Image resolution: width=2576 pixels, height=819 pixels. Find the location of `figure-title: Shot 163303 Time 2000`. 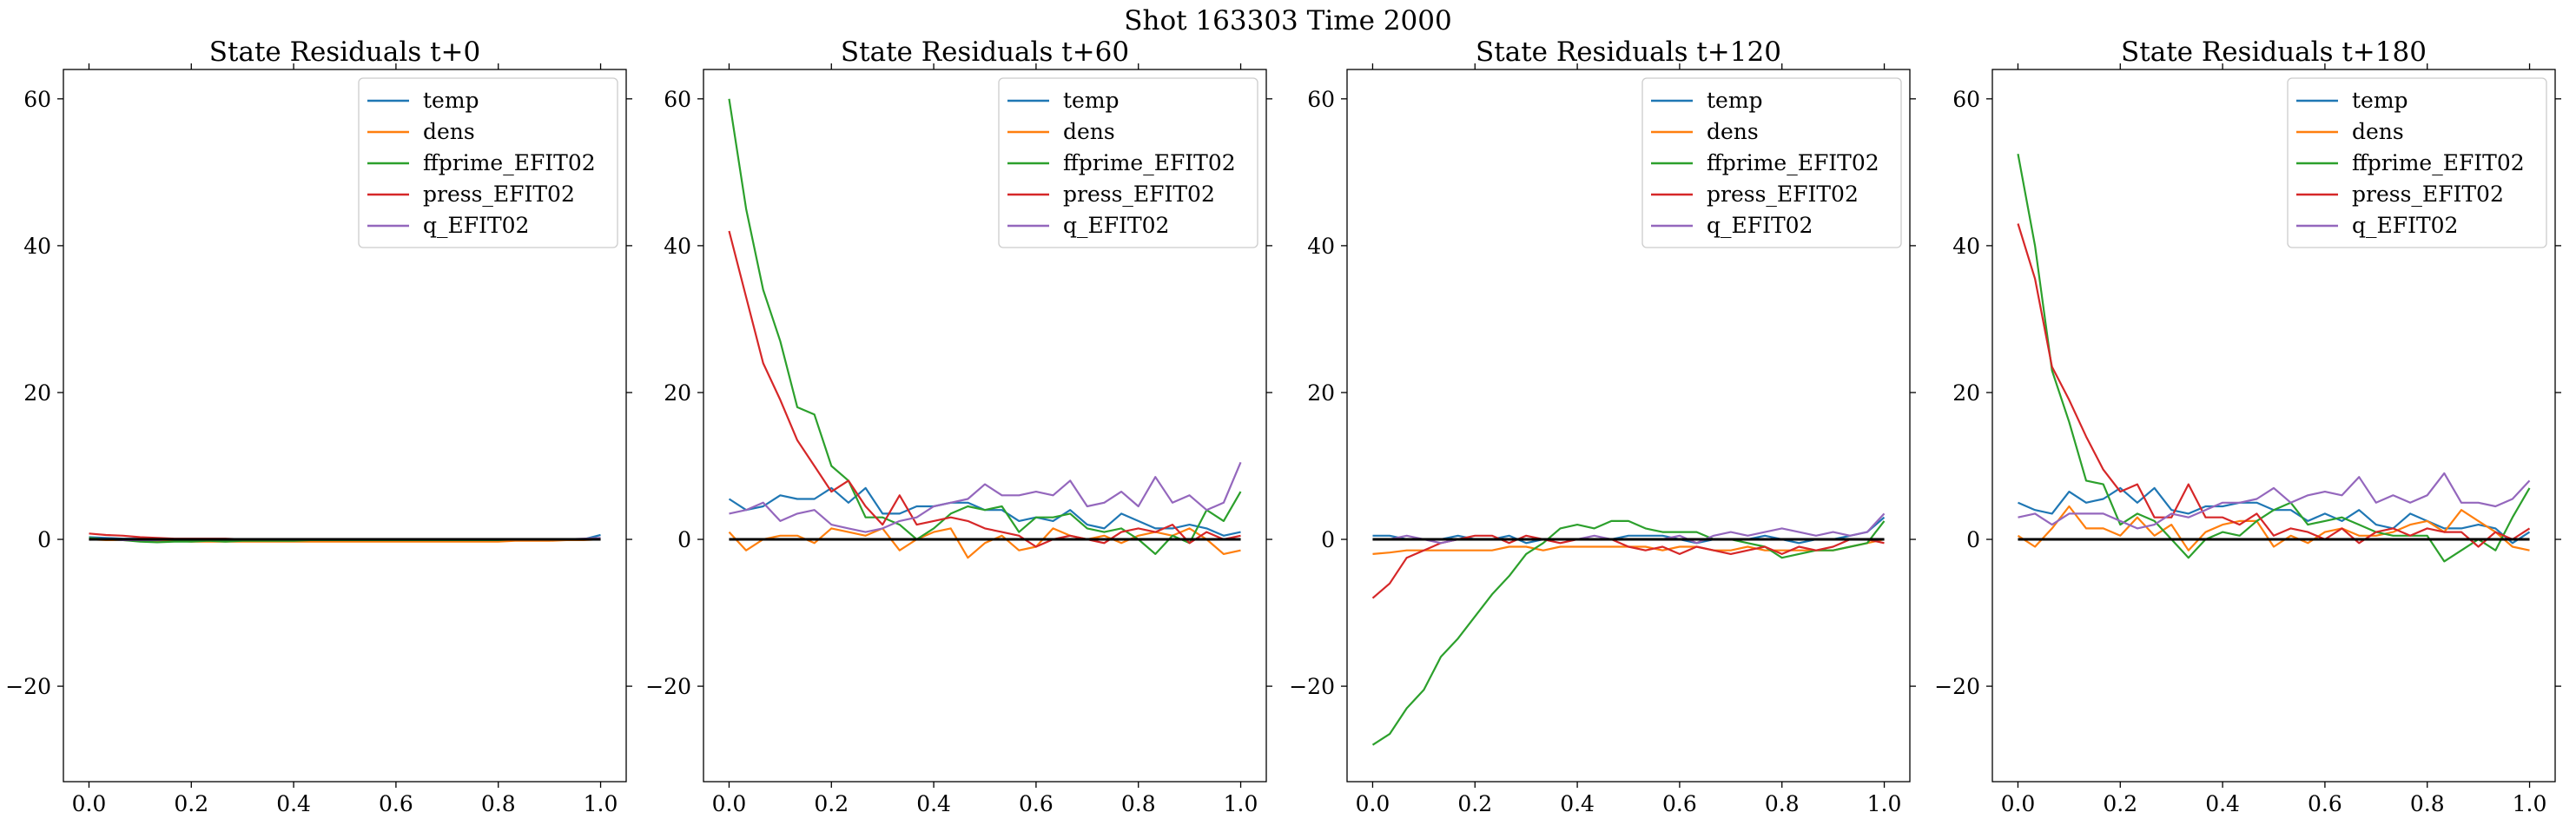

figure-title: Shot 163303 Time 2000 is located at coordinates (1287, 20).